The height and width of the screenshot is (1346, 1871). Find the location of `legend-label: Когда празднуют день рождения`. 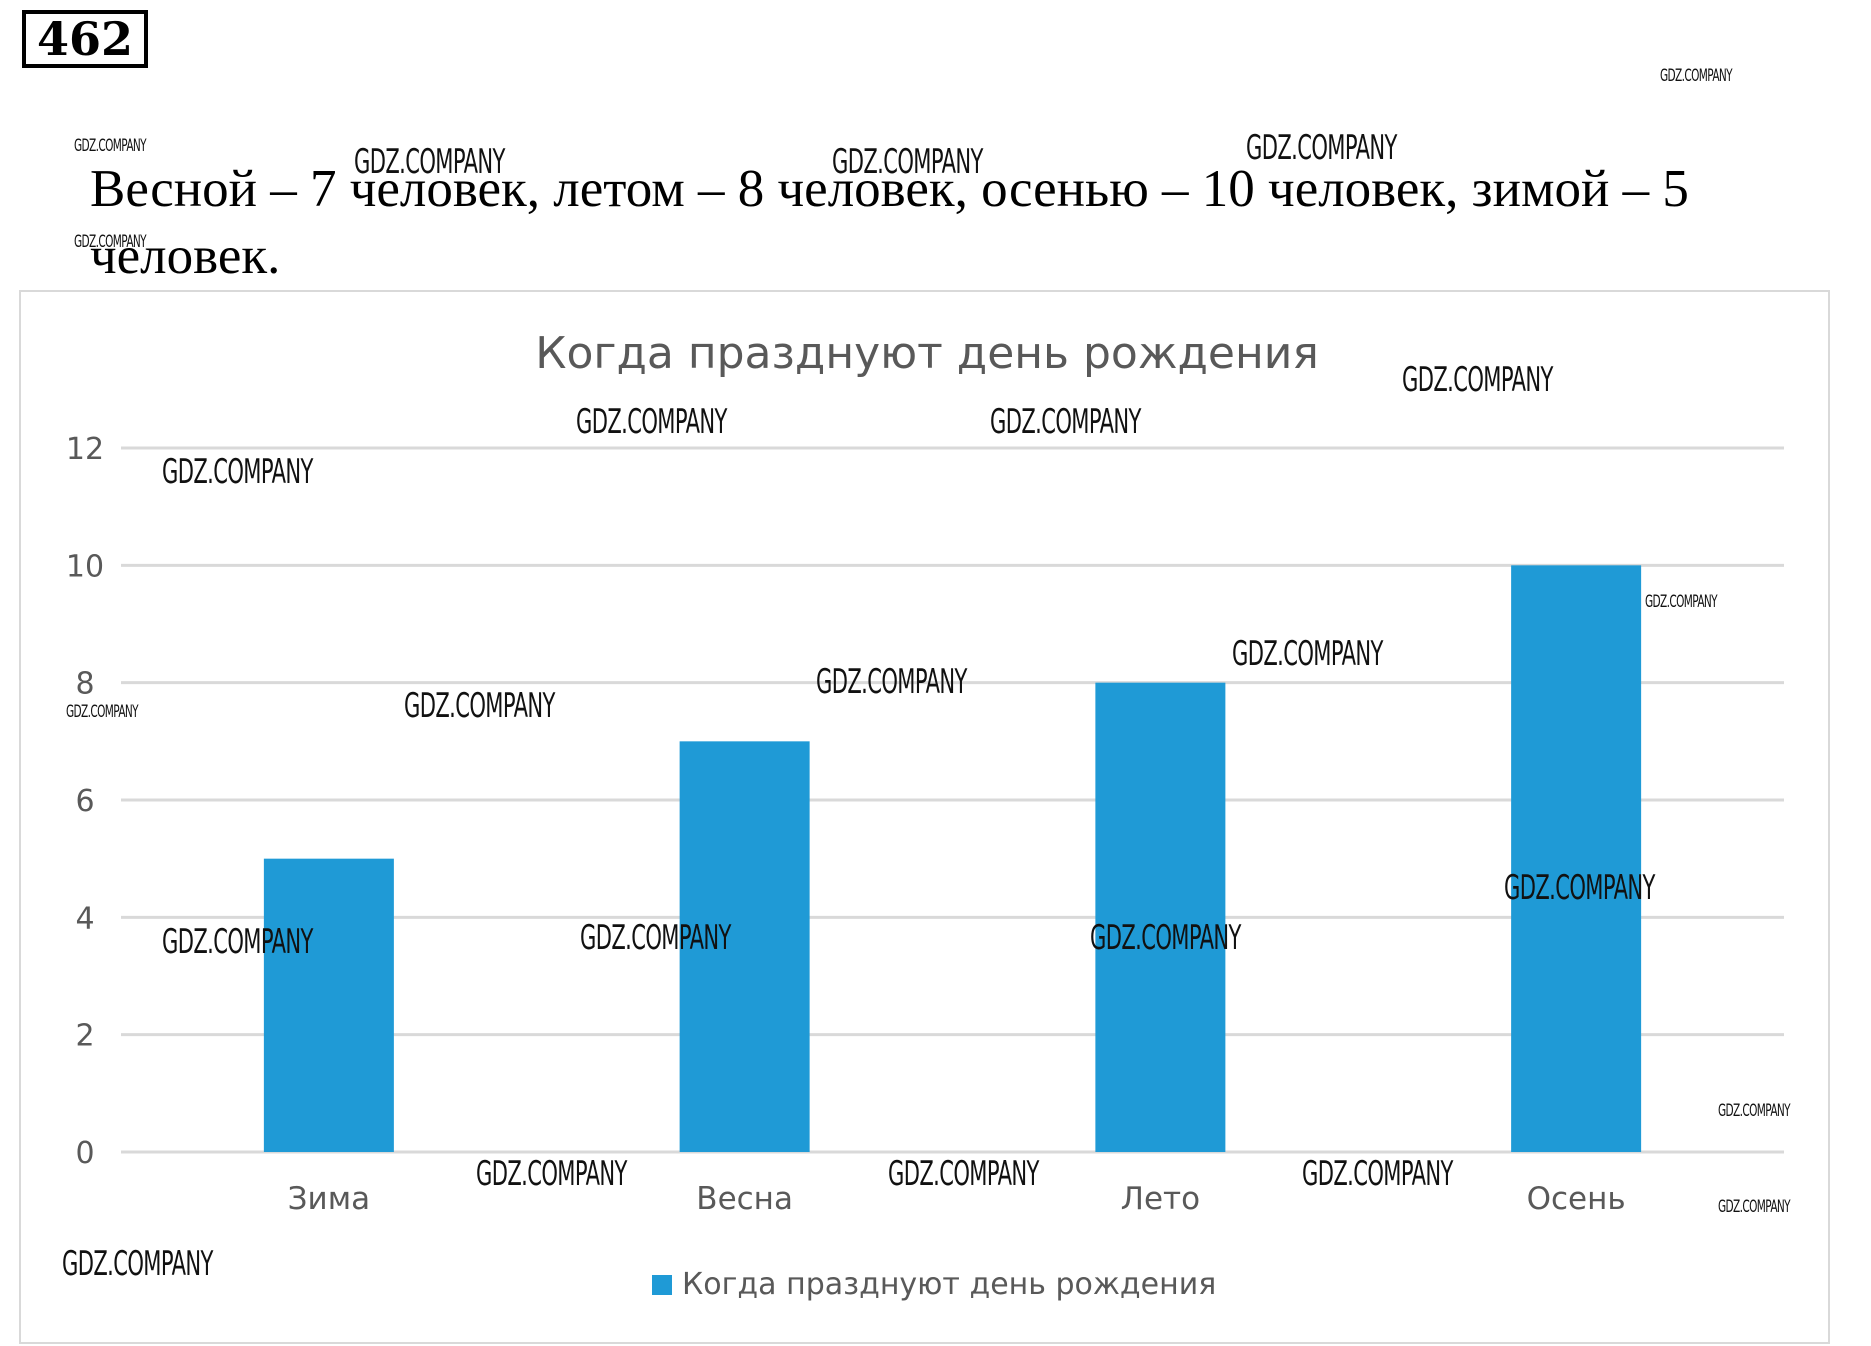

legend-label: Когда празднуют день рождения is located at coordinates (949, 1284).